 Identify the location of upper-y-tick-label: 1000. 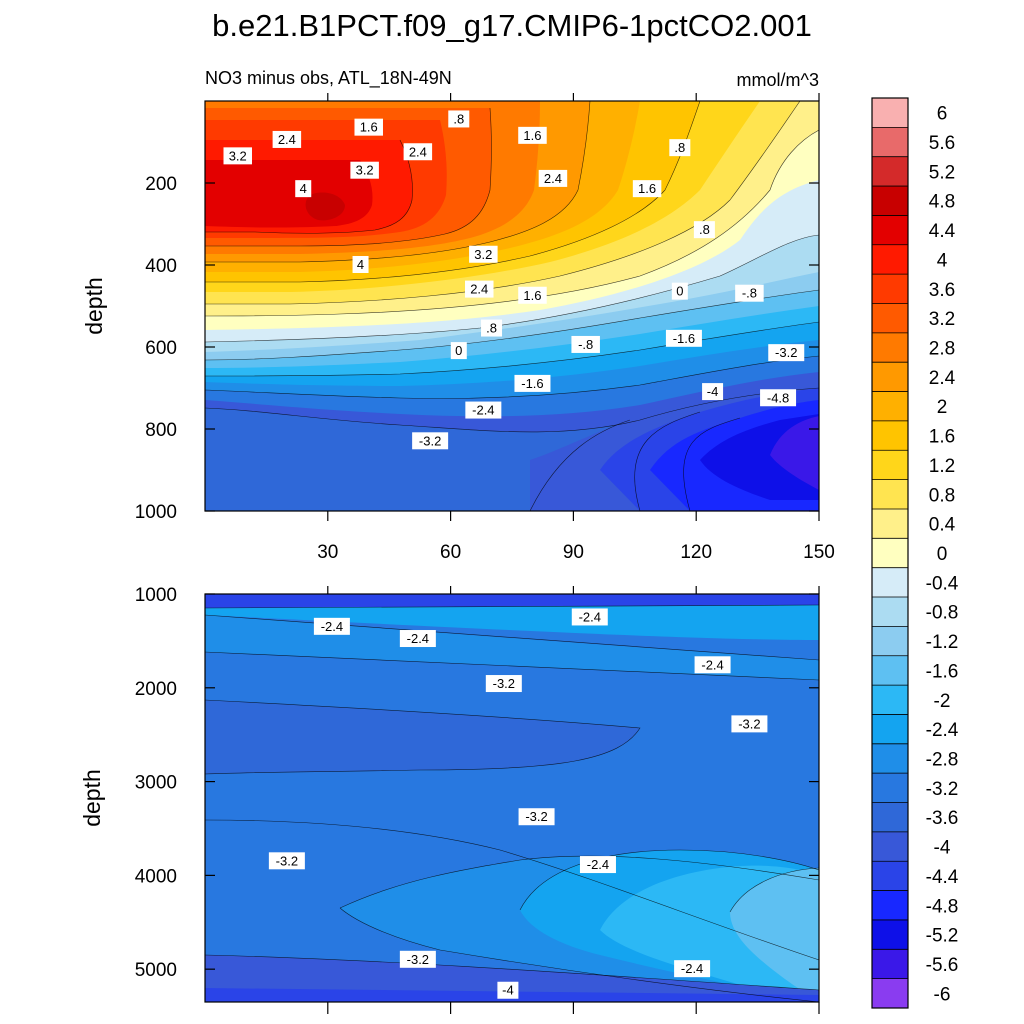
(156, 512).